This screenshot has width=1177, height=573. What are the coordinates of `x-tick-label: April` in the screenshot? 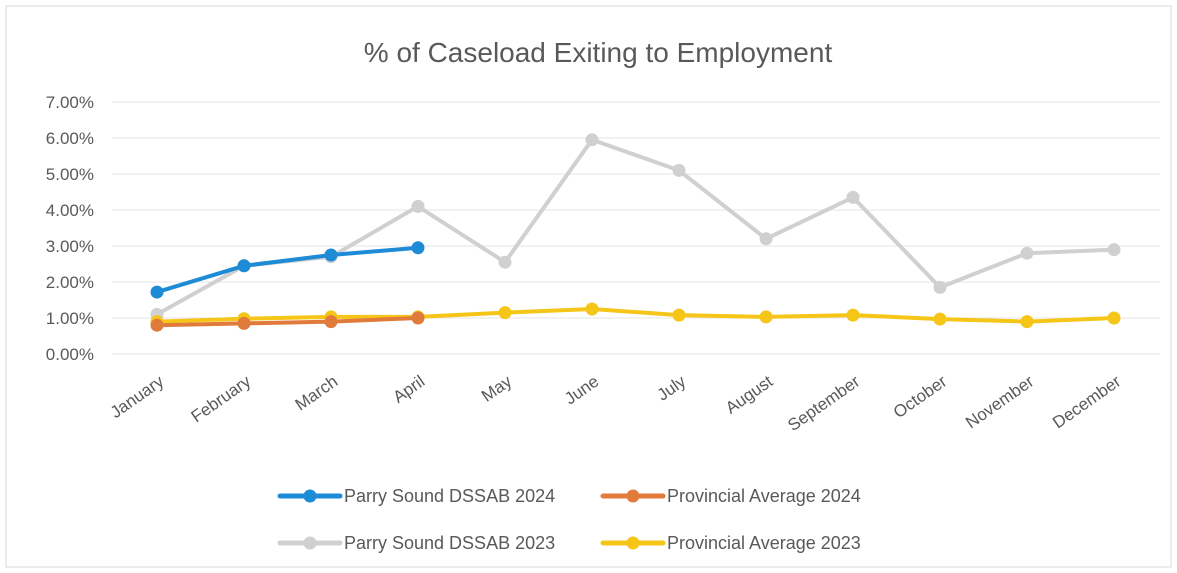 It's located at (409, 389).